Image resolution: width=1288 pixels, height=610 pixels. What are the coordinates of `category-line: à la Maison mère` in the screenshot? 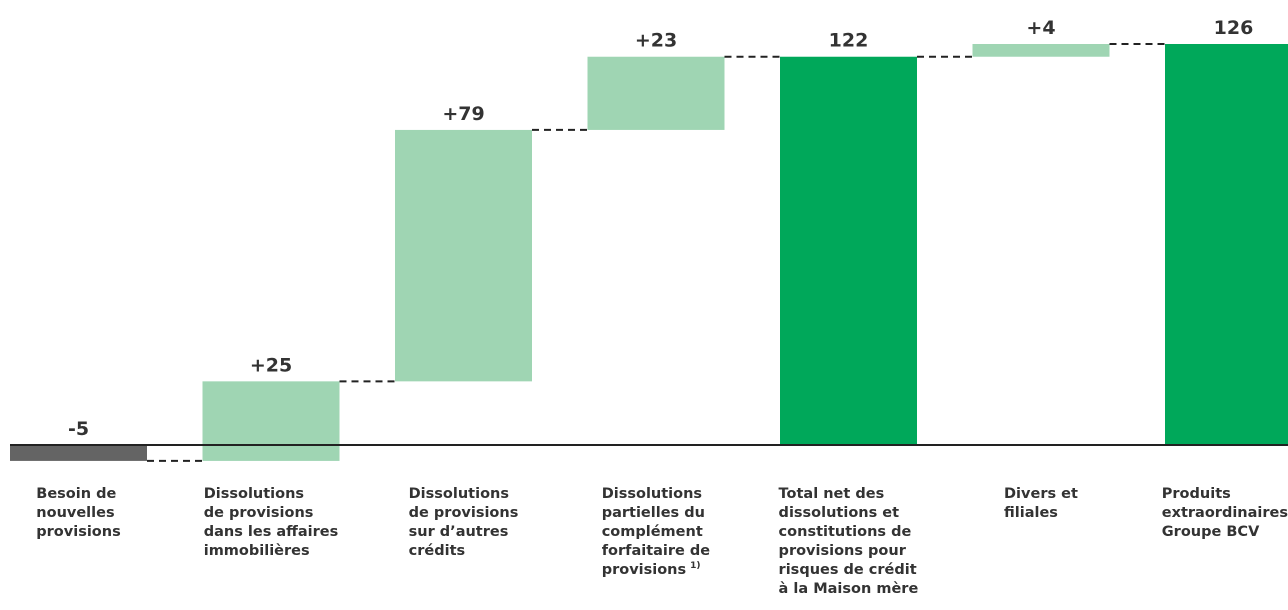 It's located at (849, 589).